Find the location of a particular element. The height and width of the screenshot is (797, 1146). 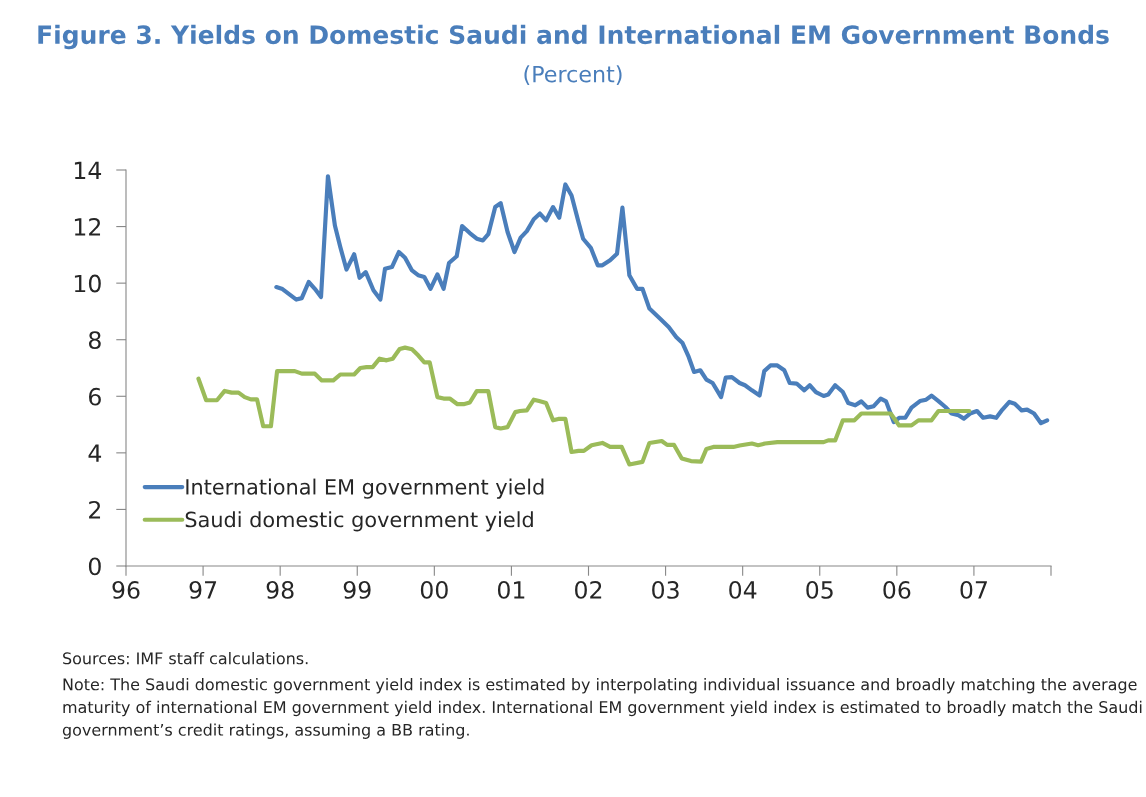

x-tick-label: 04 is located at coordinates (743, 590).